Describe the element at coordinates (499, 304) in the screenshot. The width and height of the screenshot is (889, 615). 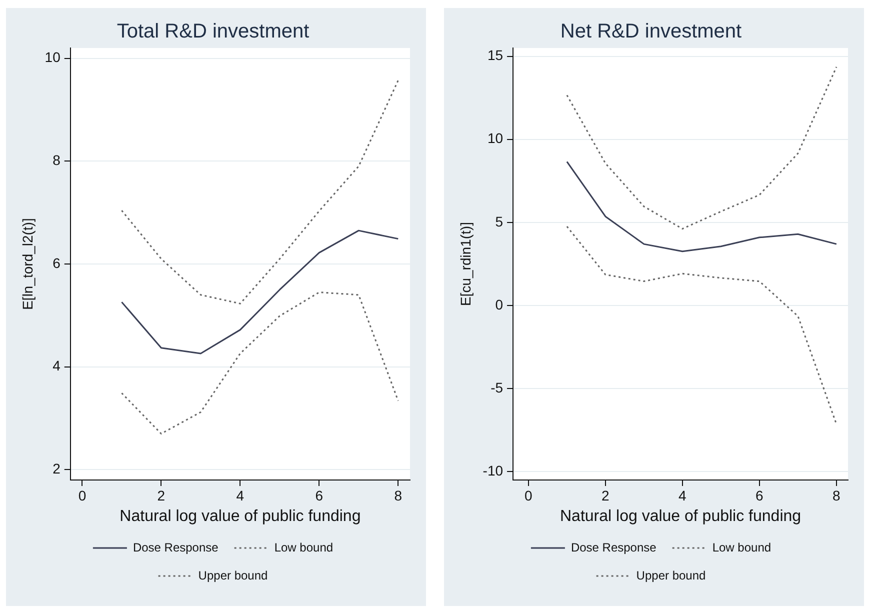
I see `y-tick-label: 0` at that location.